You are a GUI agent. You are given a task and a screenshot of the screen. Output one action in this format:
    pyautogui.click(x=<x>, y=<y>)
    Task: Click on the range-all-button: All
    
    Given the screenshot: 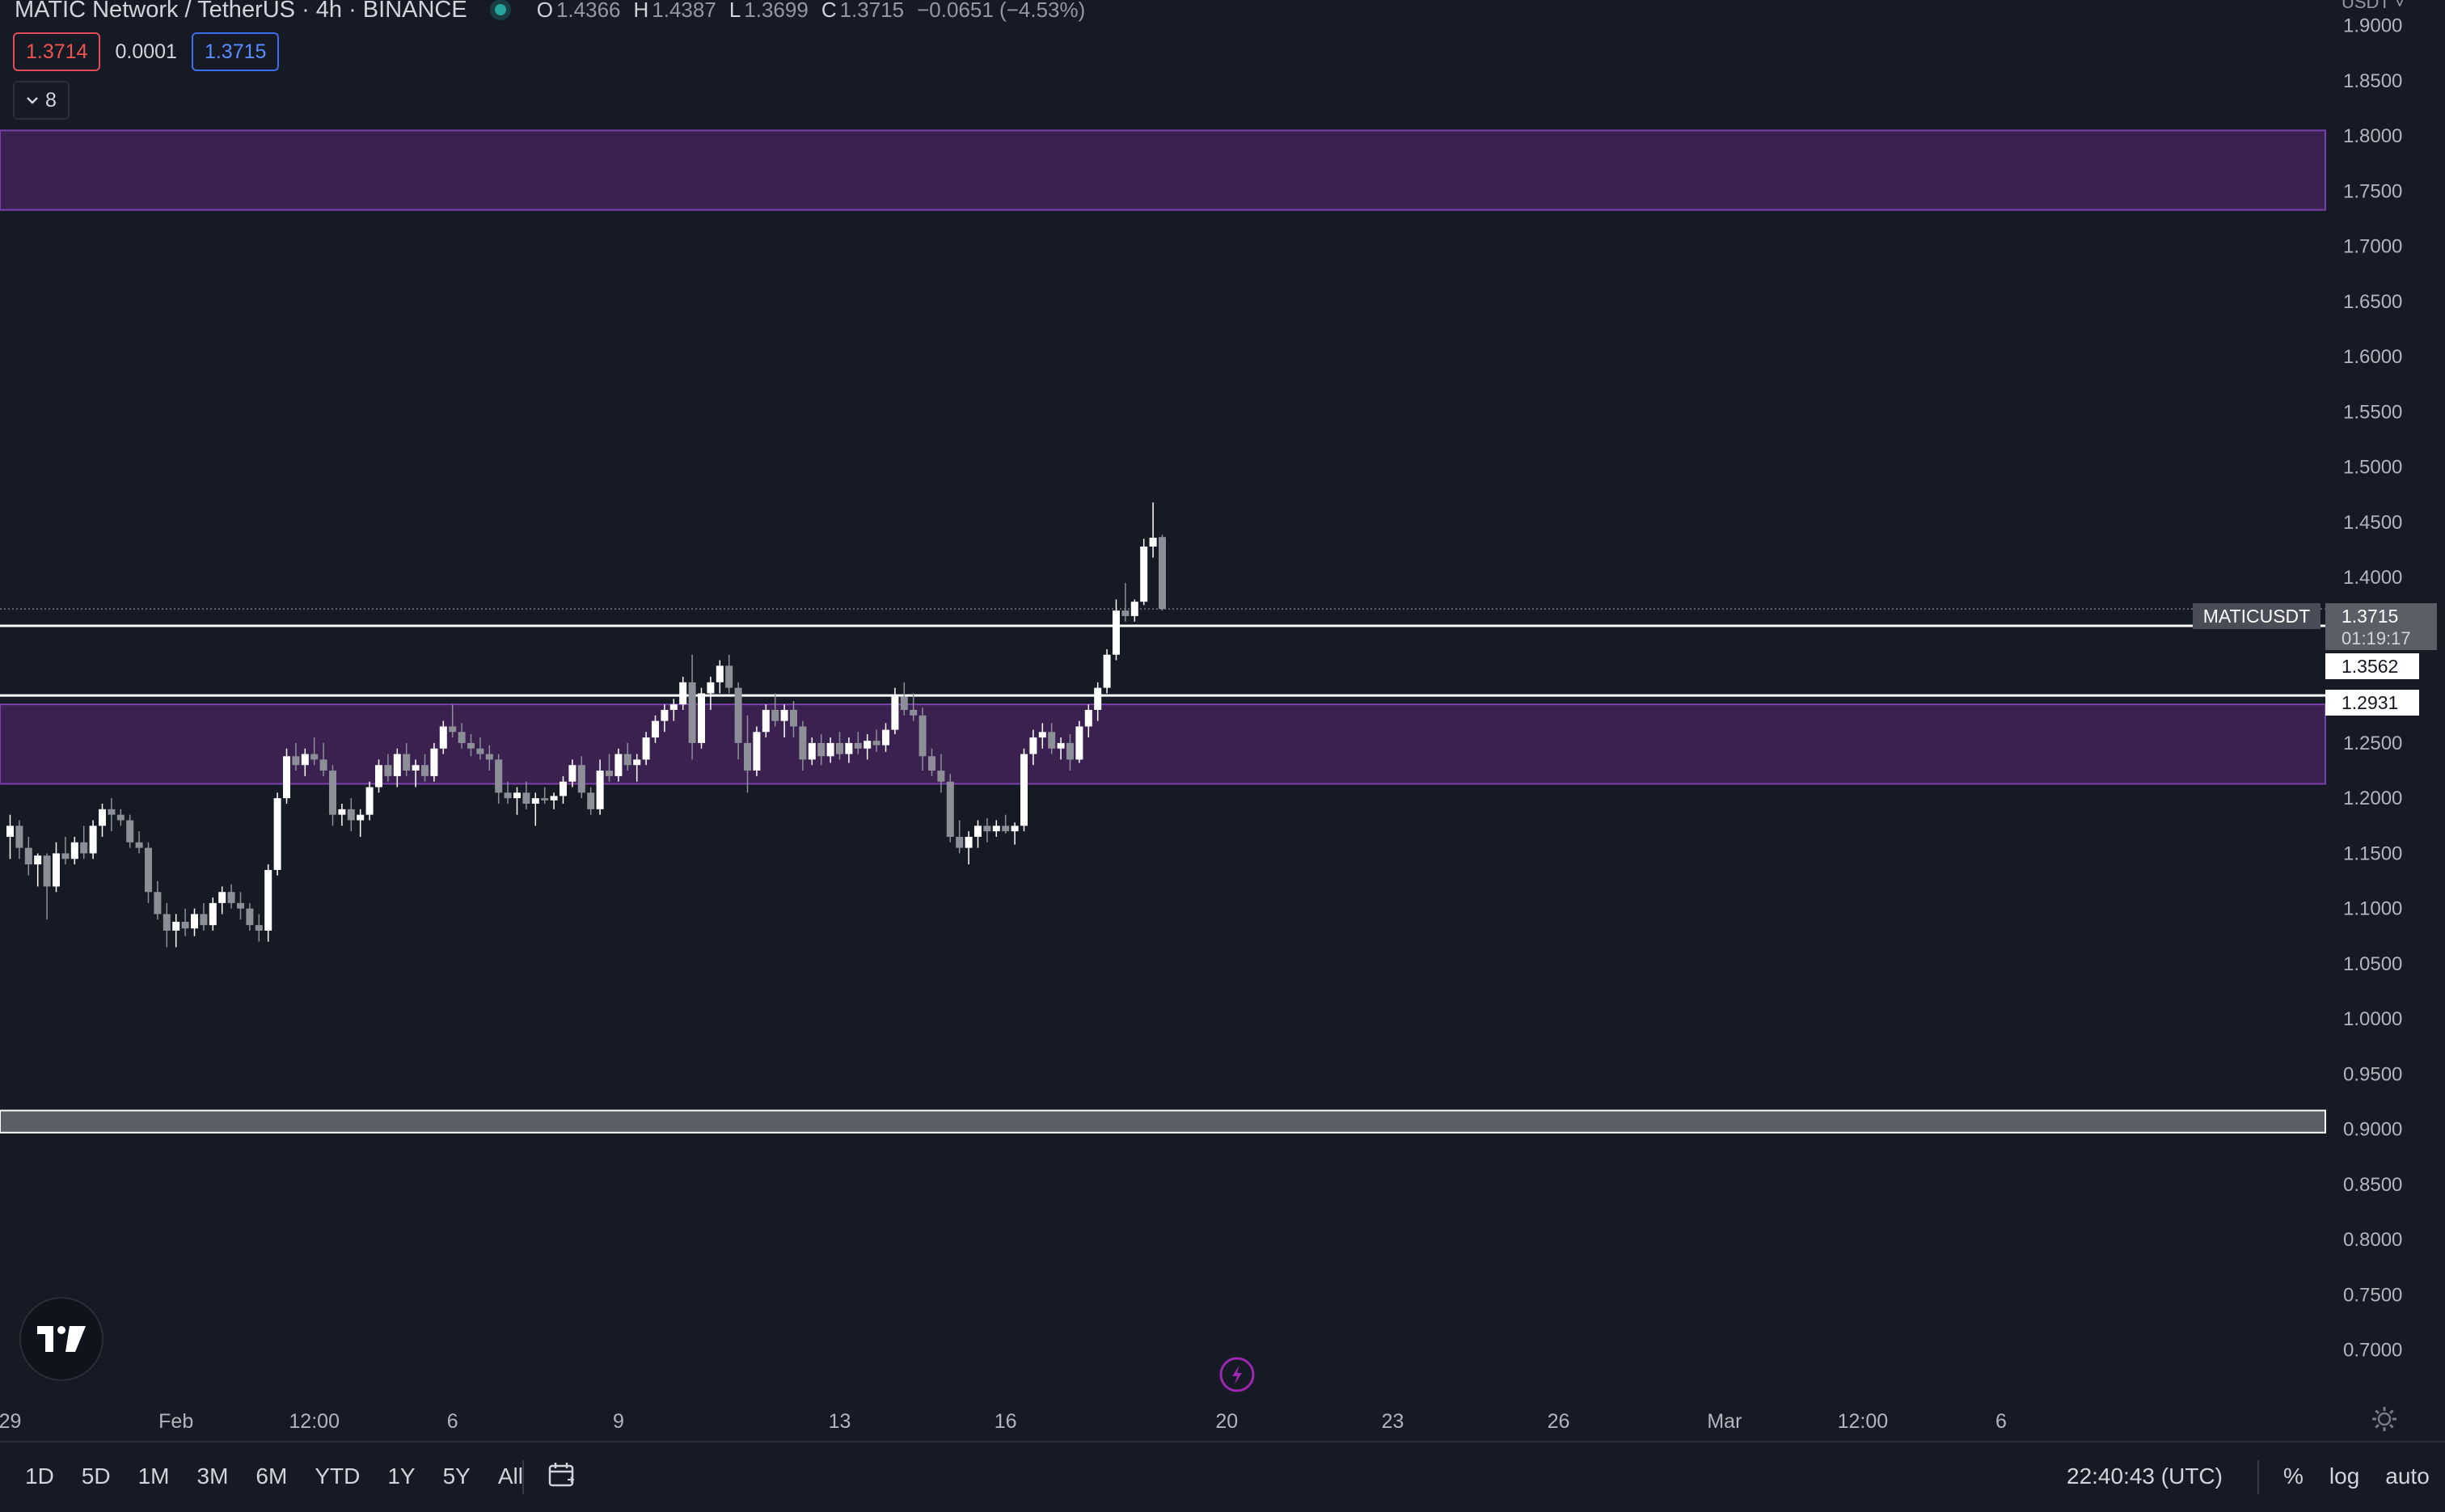 What is the action you would take?
    pyautogui.click(x=510, y=1476)
    